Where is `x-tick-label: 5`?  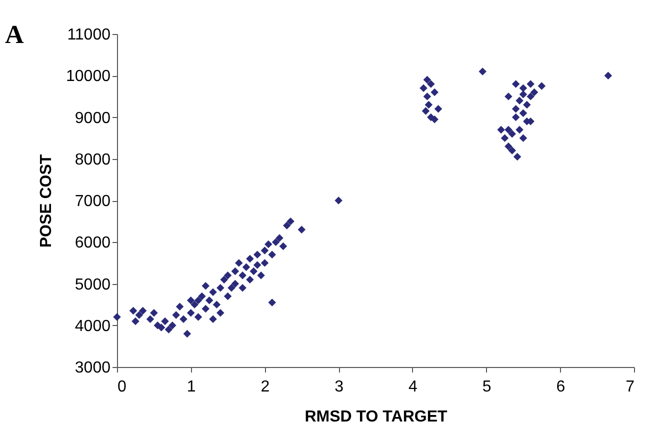
x-tick-label: 5 is located at coordinates (487, 387).